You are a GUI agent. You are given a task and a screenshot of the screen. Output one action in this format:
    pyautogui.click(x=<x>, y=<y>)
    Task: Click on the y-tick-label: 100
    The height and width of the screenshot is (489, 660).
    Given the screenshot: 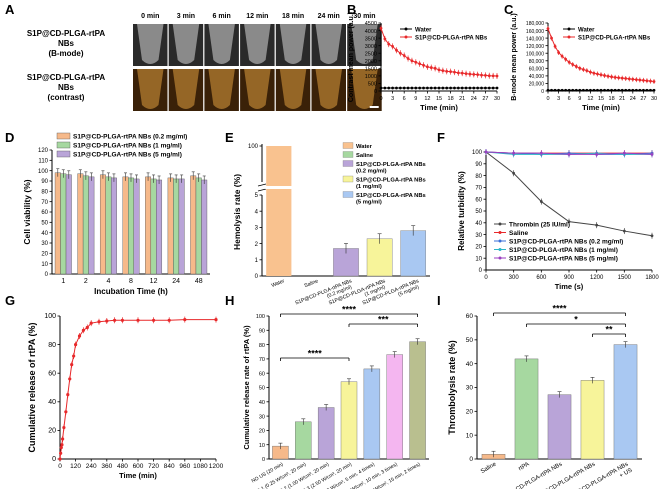 What is the action you would take?
    pyautogui.click(x=50, y=316)
    